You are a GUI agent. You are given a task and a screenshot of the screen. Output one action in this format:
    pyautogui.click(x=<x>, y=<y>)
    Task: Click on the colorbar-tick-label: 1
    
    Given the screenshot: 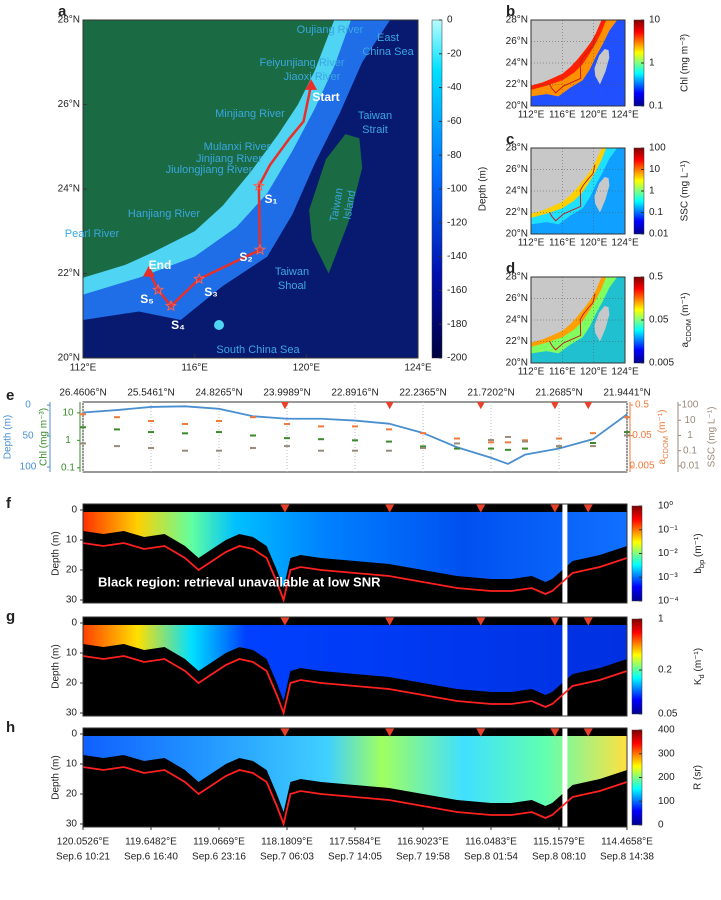 What is the action you would take?
    pyautogui.click(x=652, y=63)
    